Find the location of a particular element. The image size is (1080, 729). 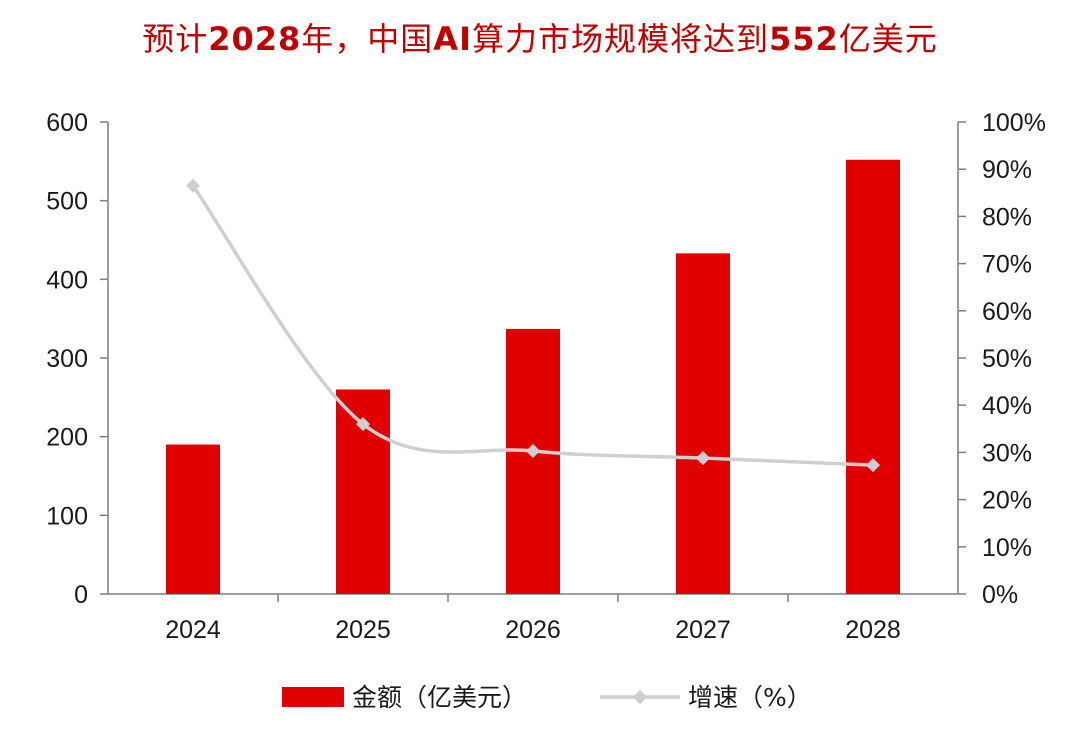

right-tick-label: 10% is located at coordinates (1007, 548).